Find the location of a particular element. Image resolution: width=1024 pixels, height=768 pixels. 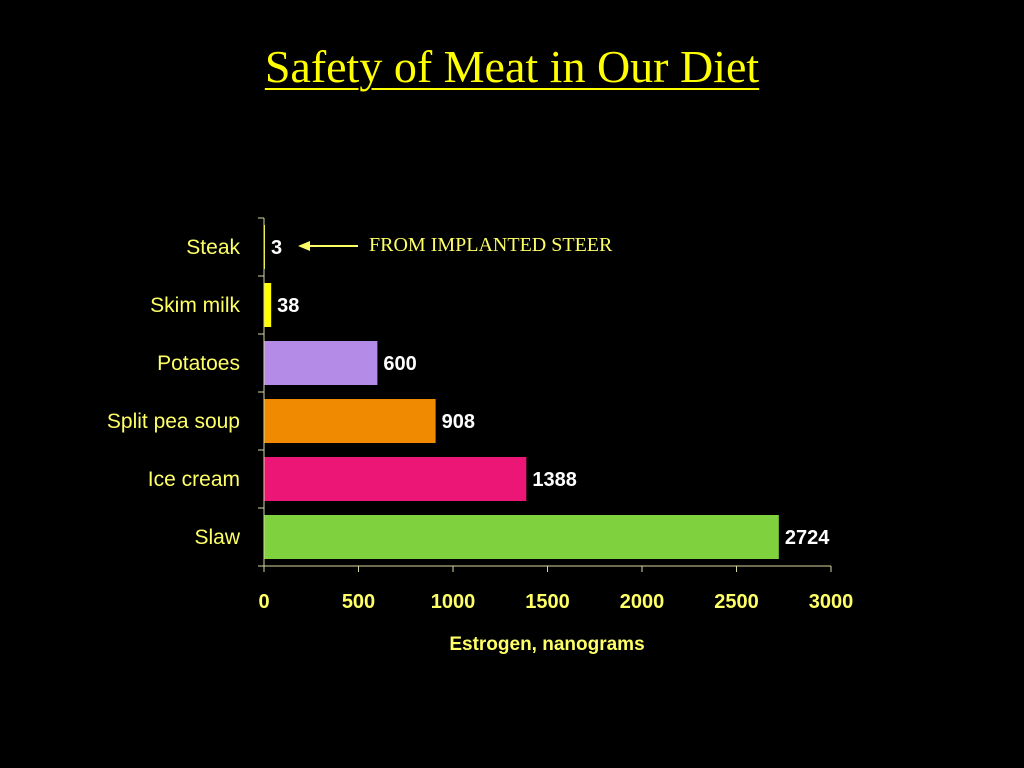

category-label-slaw: Slaw is located at coordinates (217, 537).